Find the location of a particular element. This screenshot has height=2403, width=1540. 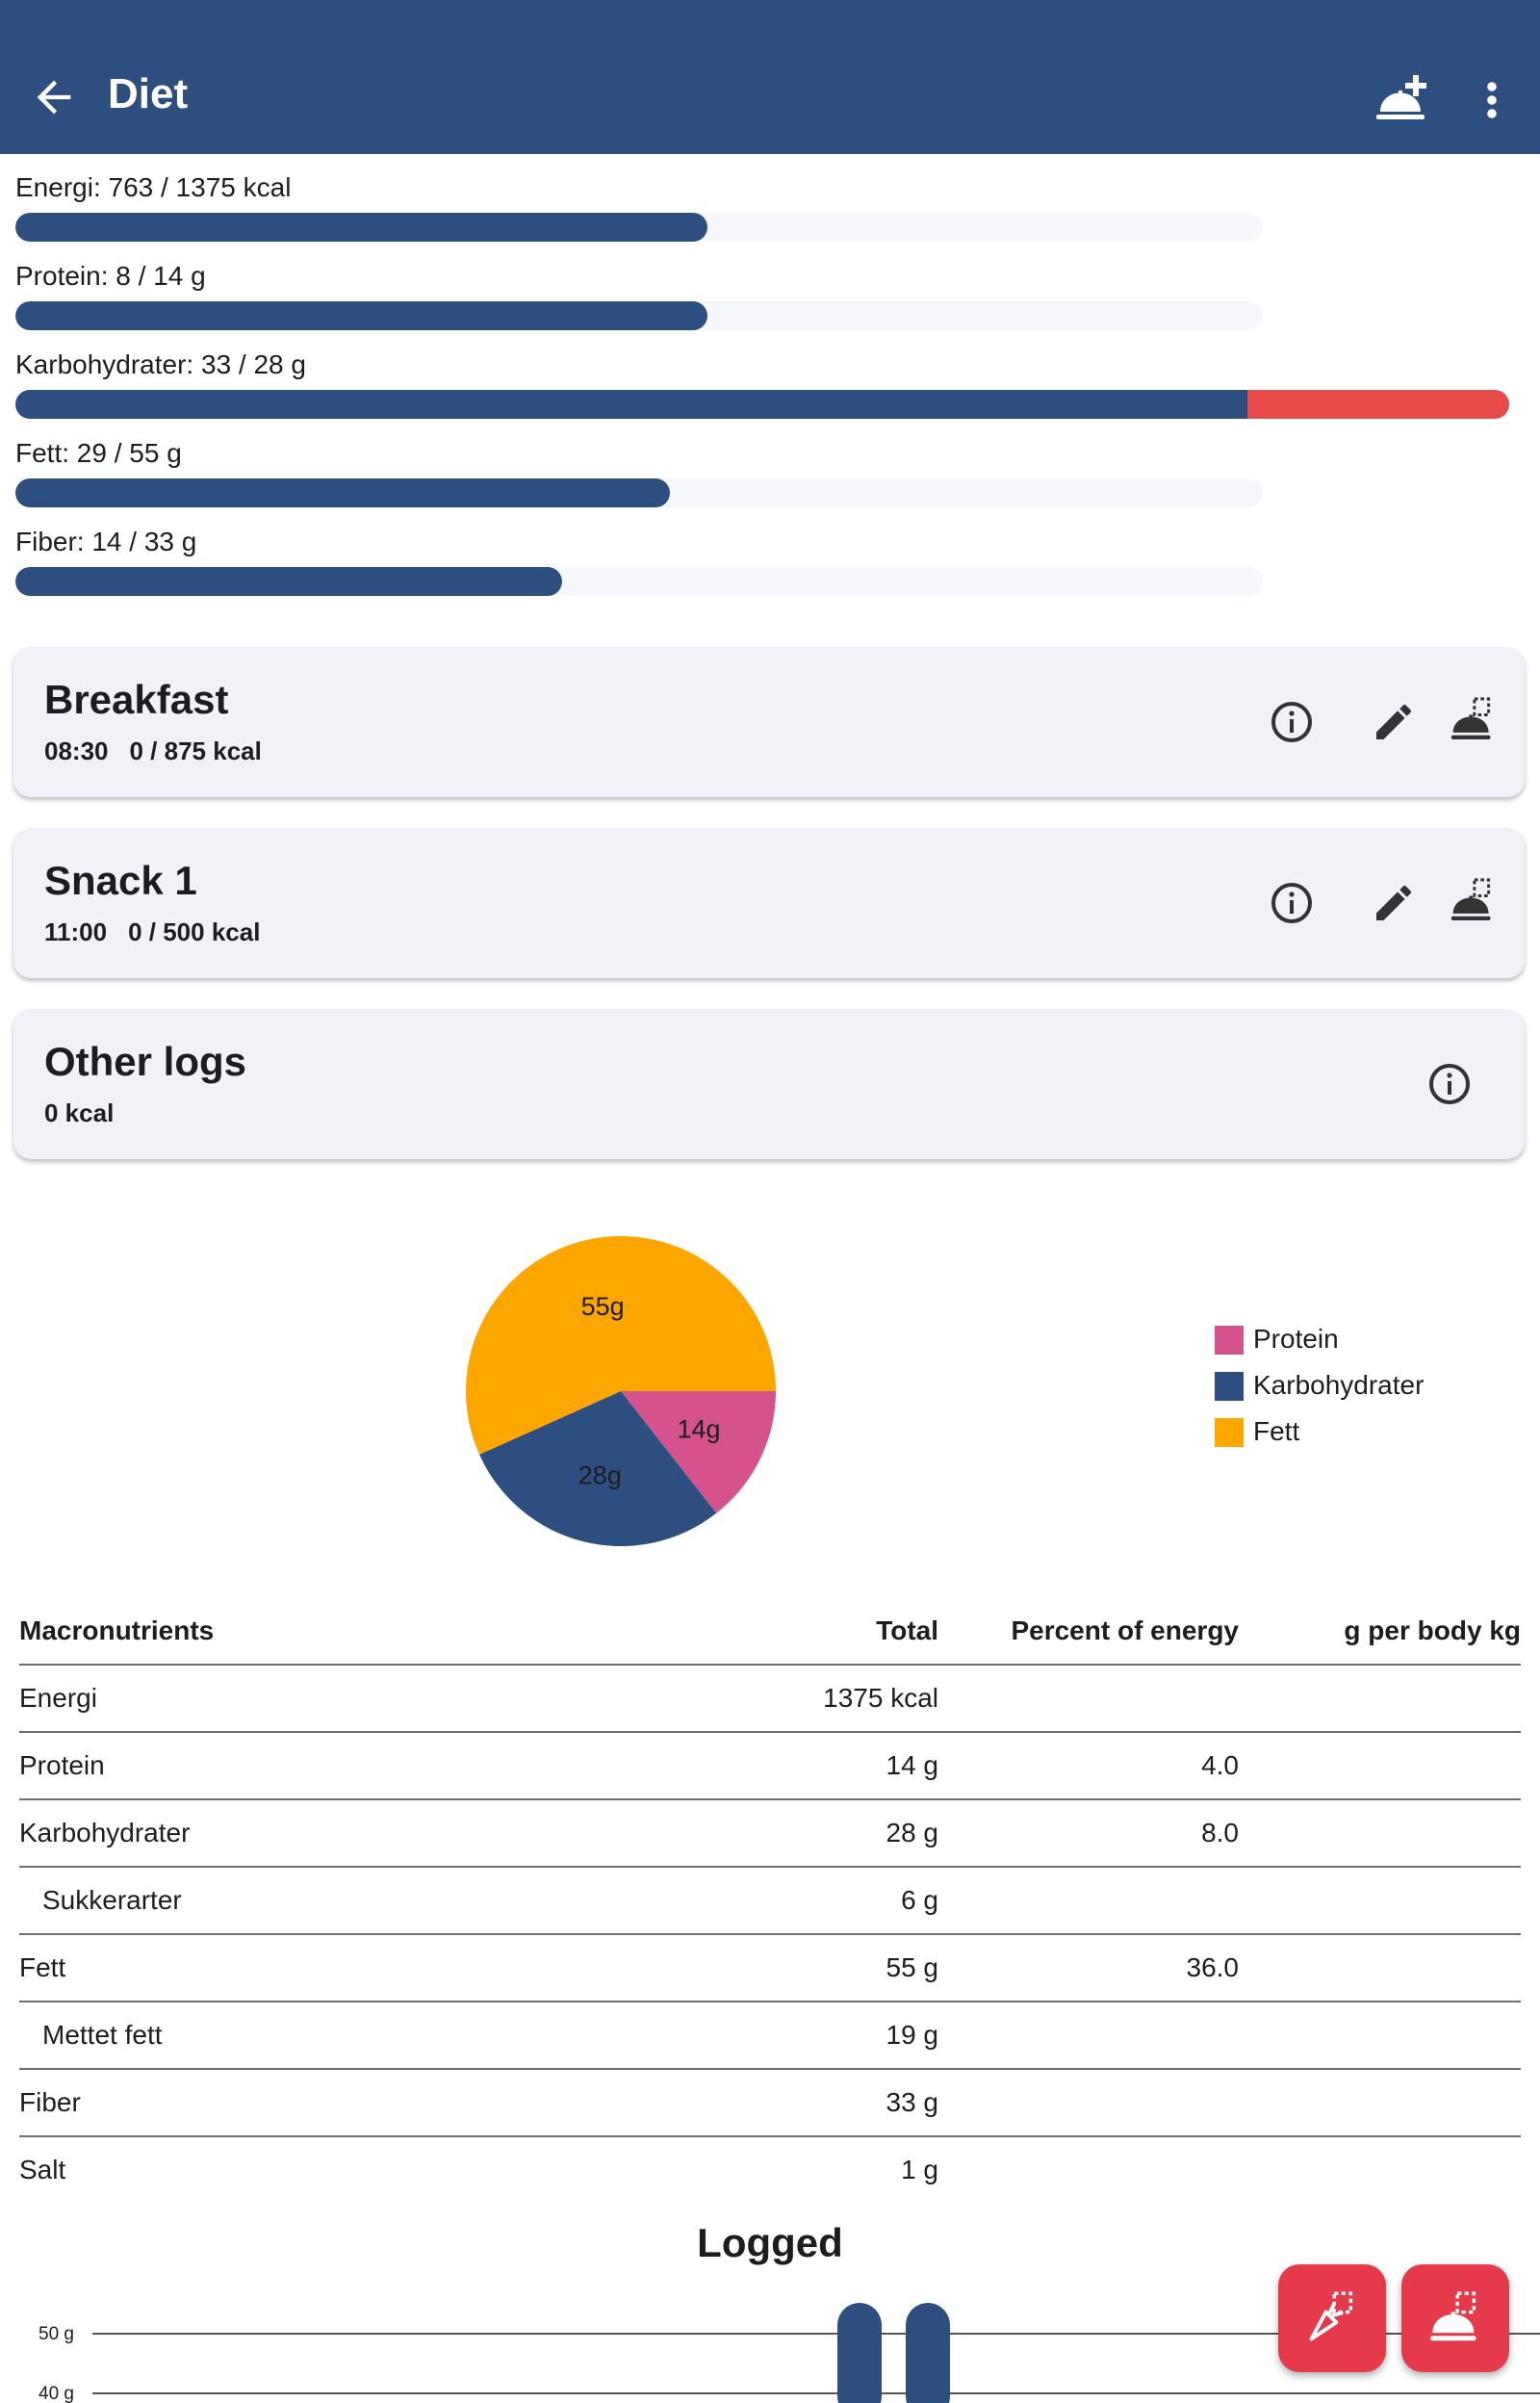

pie-slice-protein is located at coordinates (698, 1452).